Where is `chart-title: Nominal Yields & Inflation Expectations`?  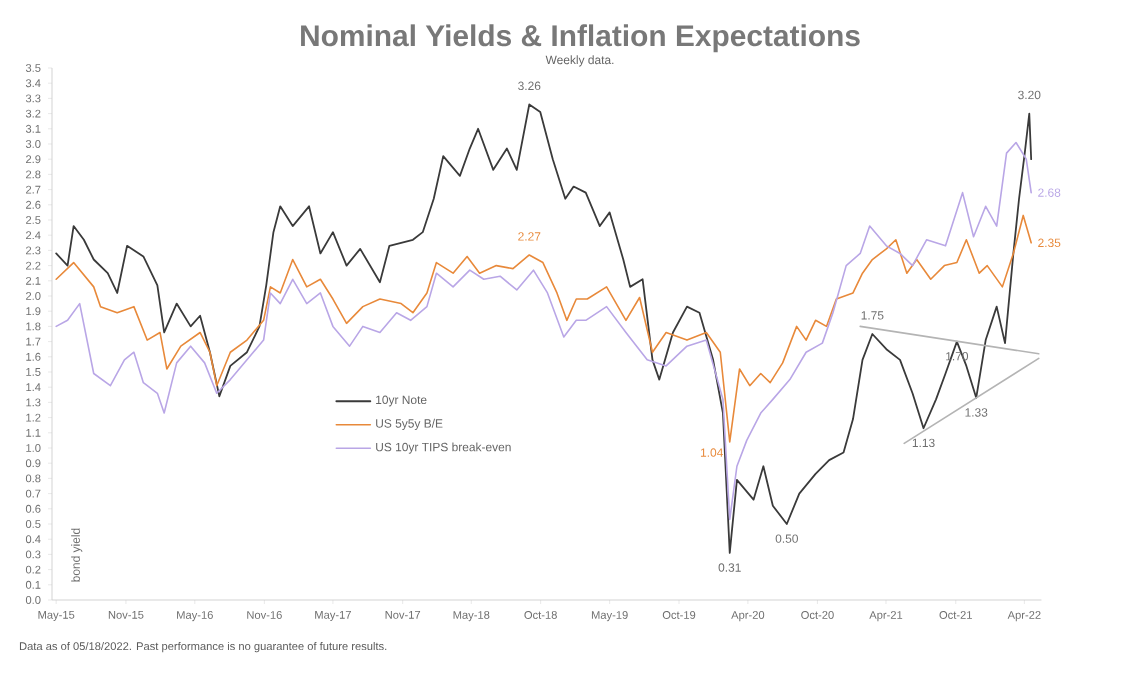 chart-title: Nominal Yields & Inflation Expectations is located at coordinates (580, 38).